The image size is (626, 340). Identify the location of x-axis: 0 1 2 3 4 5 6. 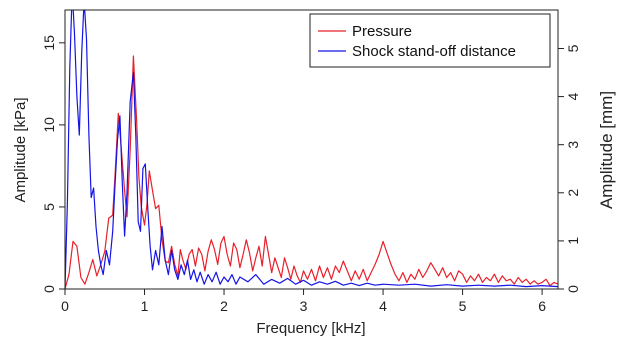
(303, 301).